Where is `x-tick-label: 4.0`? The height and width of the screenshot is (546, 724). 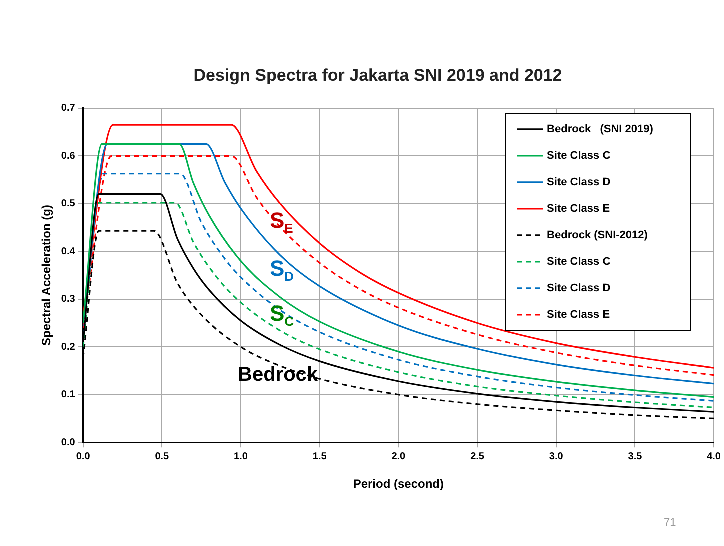 x-tick-label: 4.0 is located at coordinates (714, 456).